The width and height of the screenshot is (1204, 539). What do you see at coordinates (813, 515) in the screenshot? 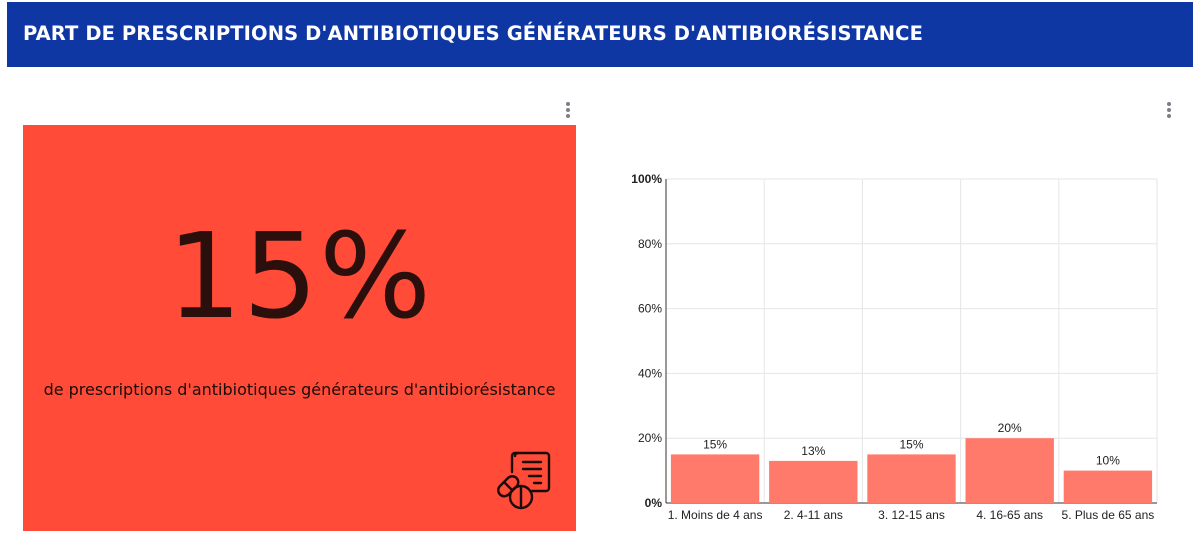
I see `x-tick-label: 2. 4-11 ans` at bounding box center [813, 515].